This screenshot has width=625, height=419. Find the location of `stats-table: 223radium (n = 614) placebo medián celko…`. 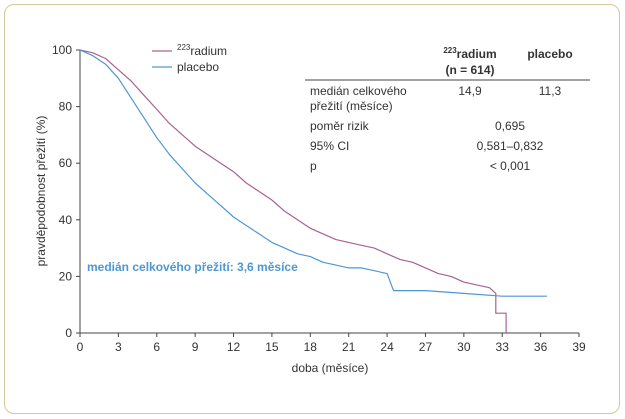

stats-table: 223radium (n = 614) placebo medián celko… is located at coordinates (447, 109).